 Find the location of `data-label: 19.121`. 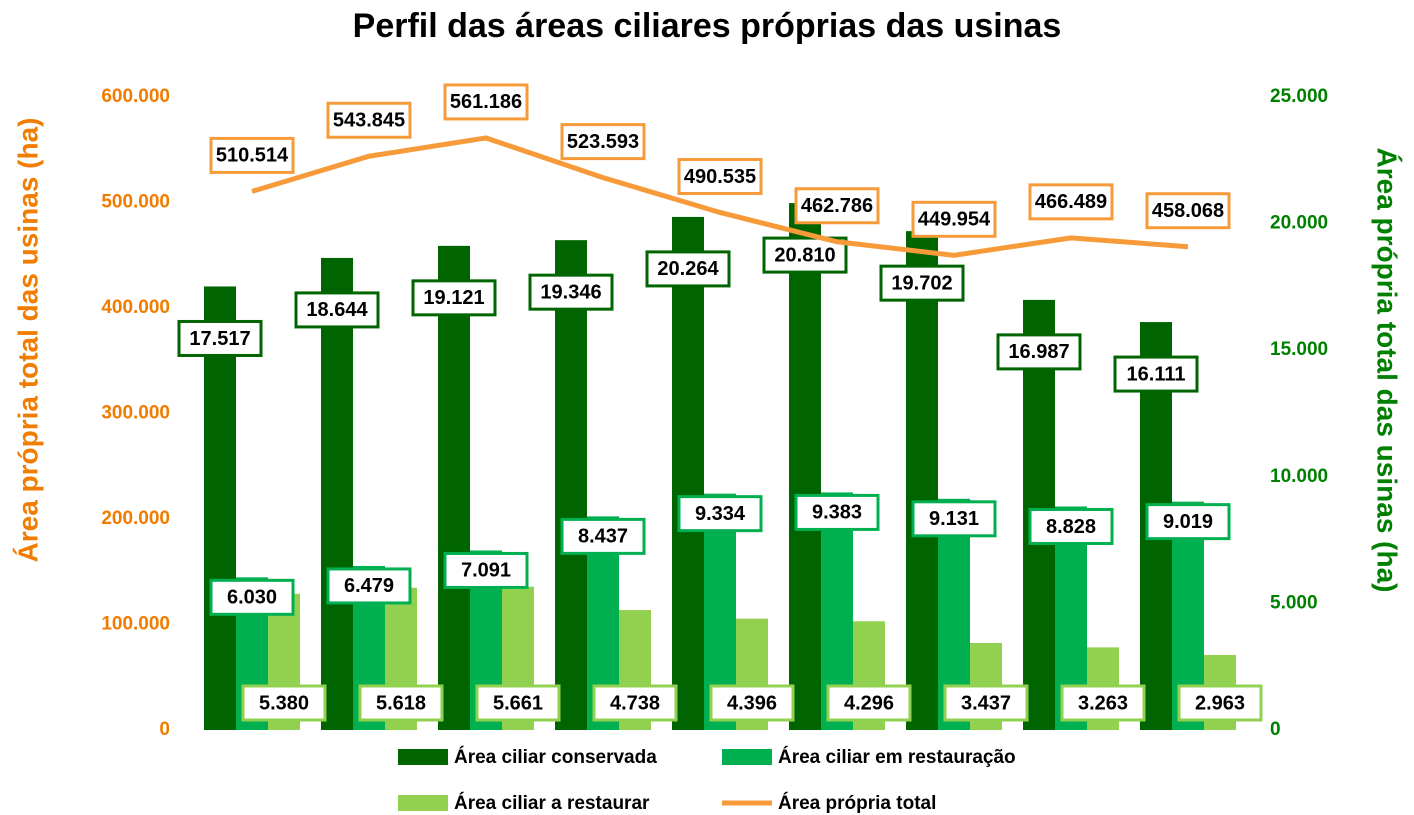

data-label: 19.121 is located at coordinates (453, 298).